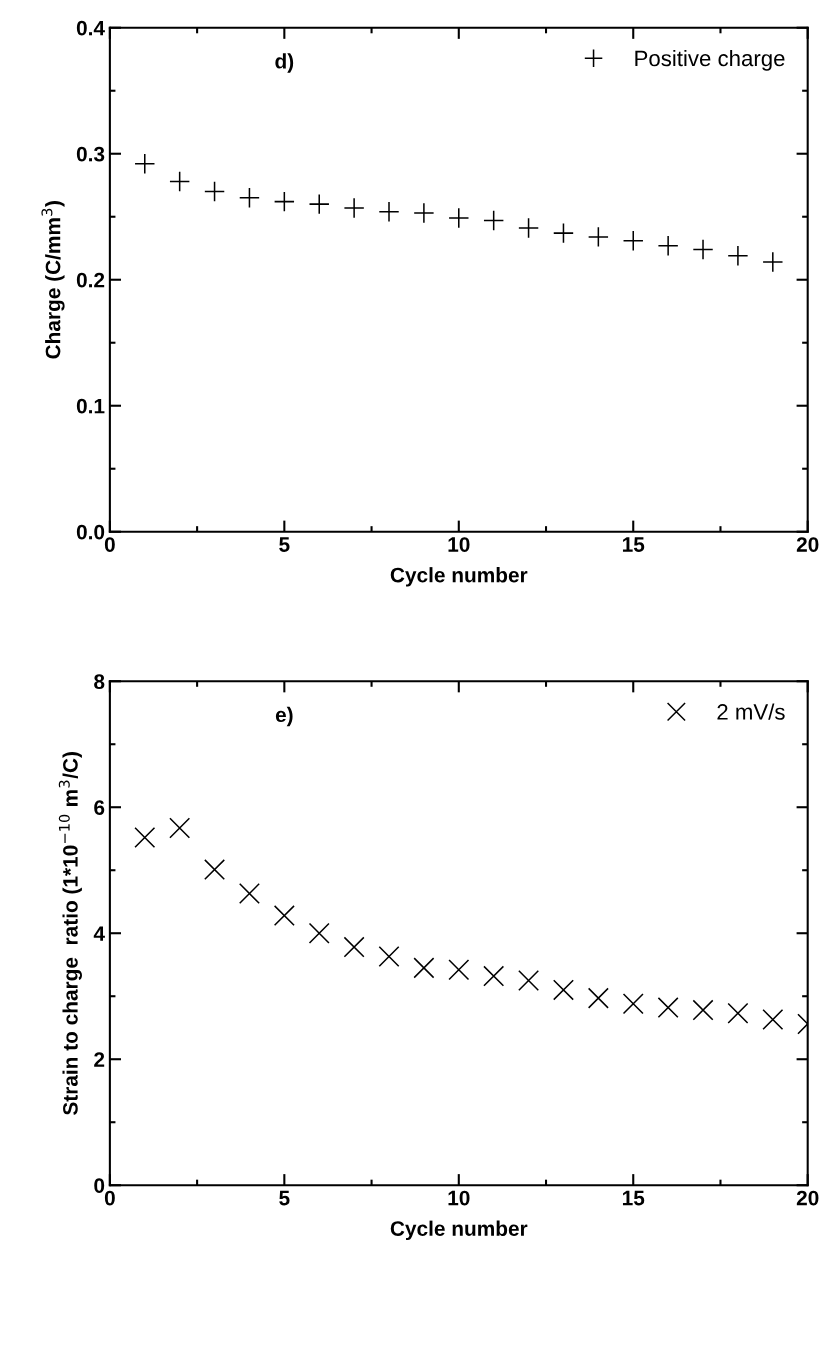 The width and height of the screenshot is (820, 1353). What do you see at coordinates (90, 154) in the screenshot?
I see `y-tick-label: 0.3` at bounding box center [90, 154].